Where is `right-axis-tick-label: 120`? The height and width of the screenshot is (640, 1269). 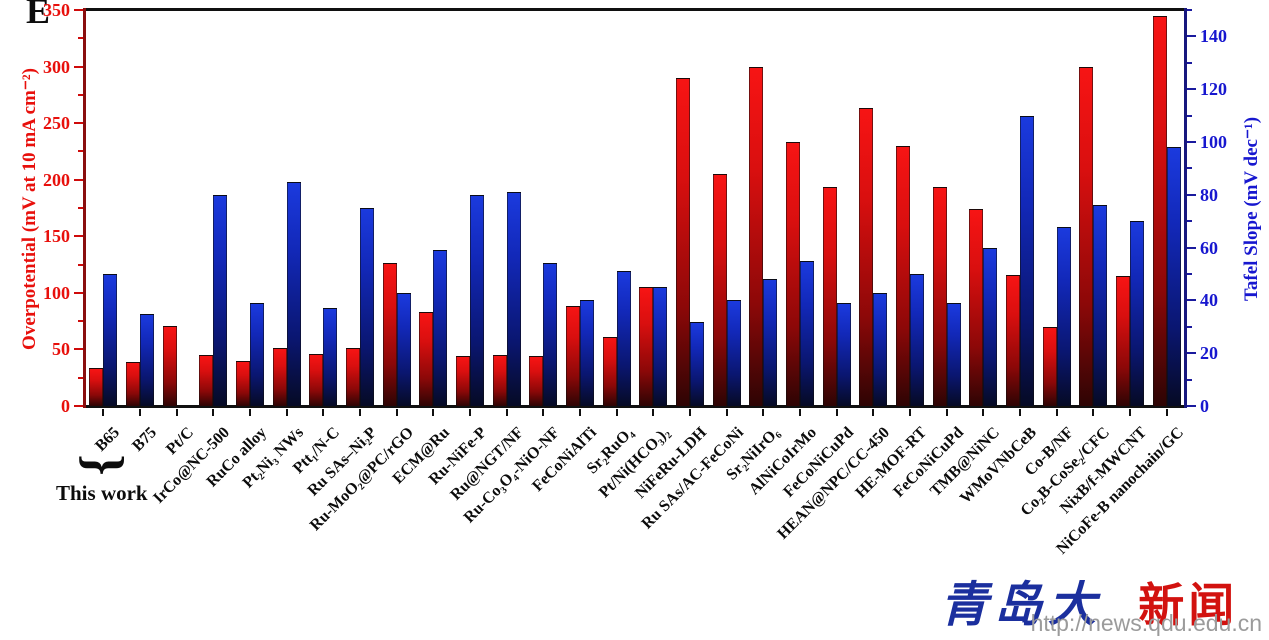 right-axis-tick-label: 120 is located at coordinates (1213, 89).